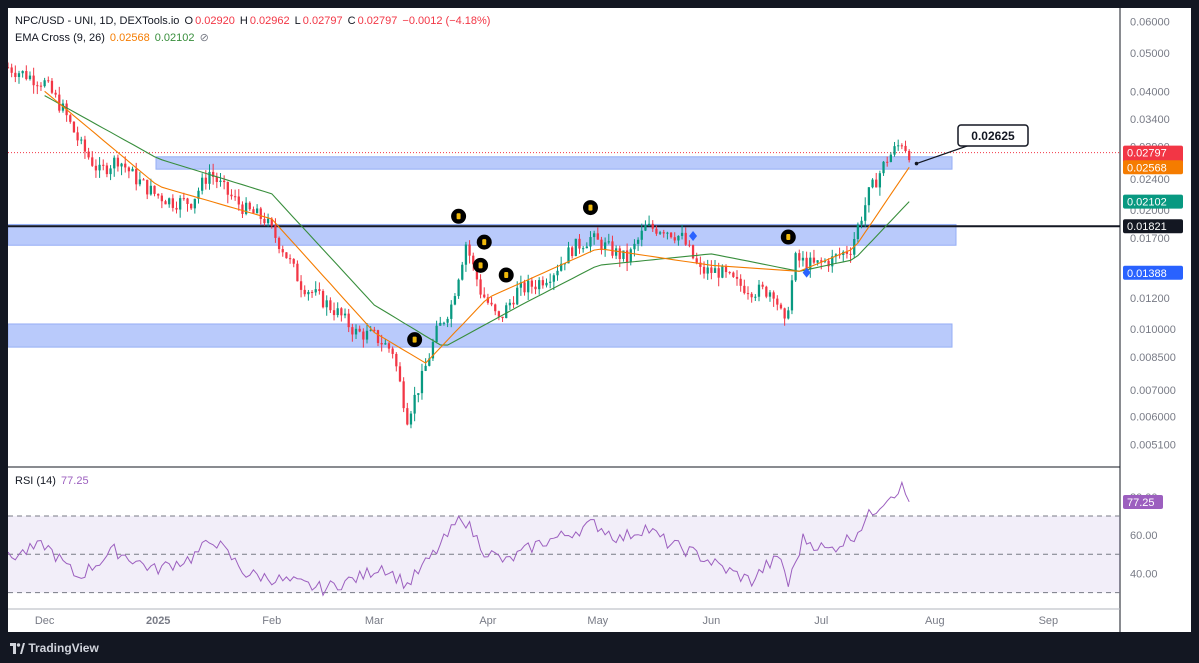 This screenshot has height=663, width=1199. Describe the element at coordinates (54, 648) in the screenshot. I see `branding: TradingView` at that location.